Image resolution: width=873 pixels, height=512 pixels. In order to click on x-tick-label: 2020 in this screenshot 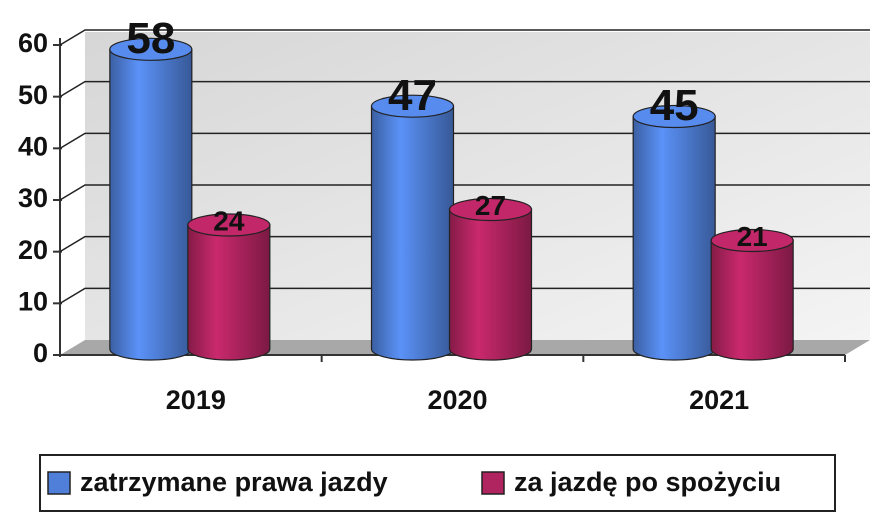, I will do `click(457, 400)`.